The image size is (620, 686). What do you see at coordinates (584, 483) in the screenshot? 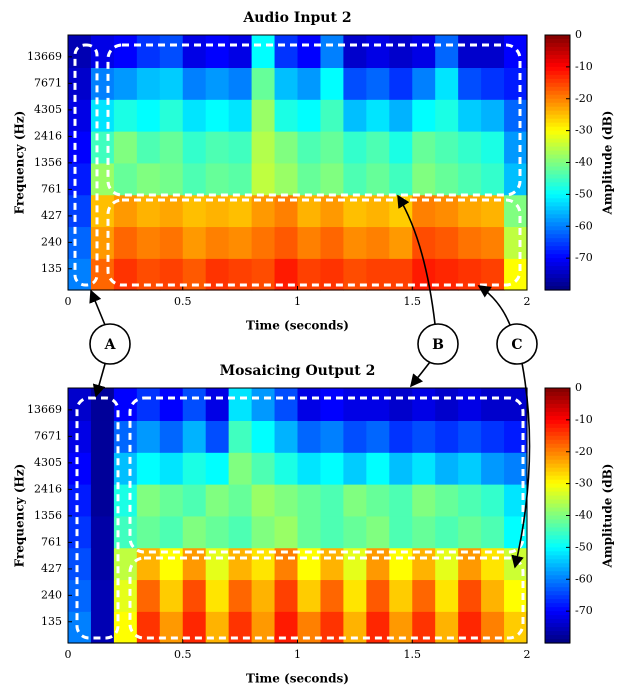
I see `colorbar-tick-label: -30` at bounding box center [584, 483].